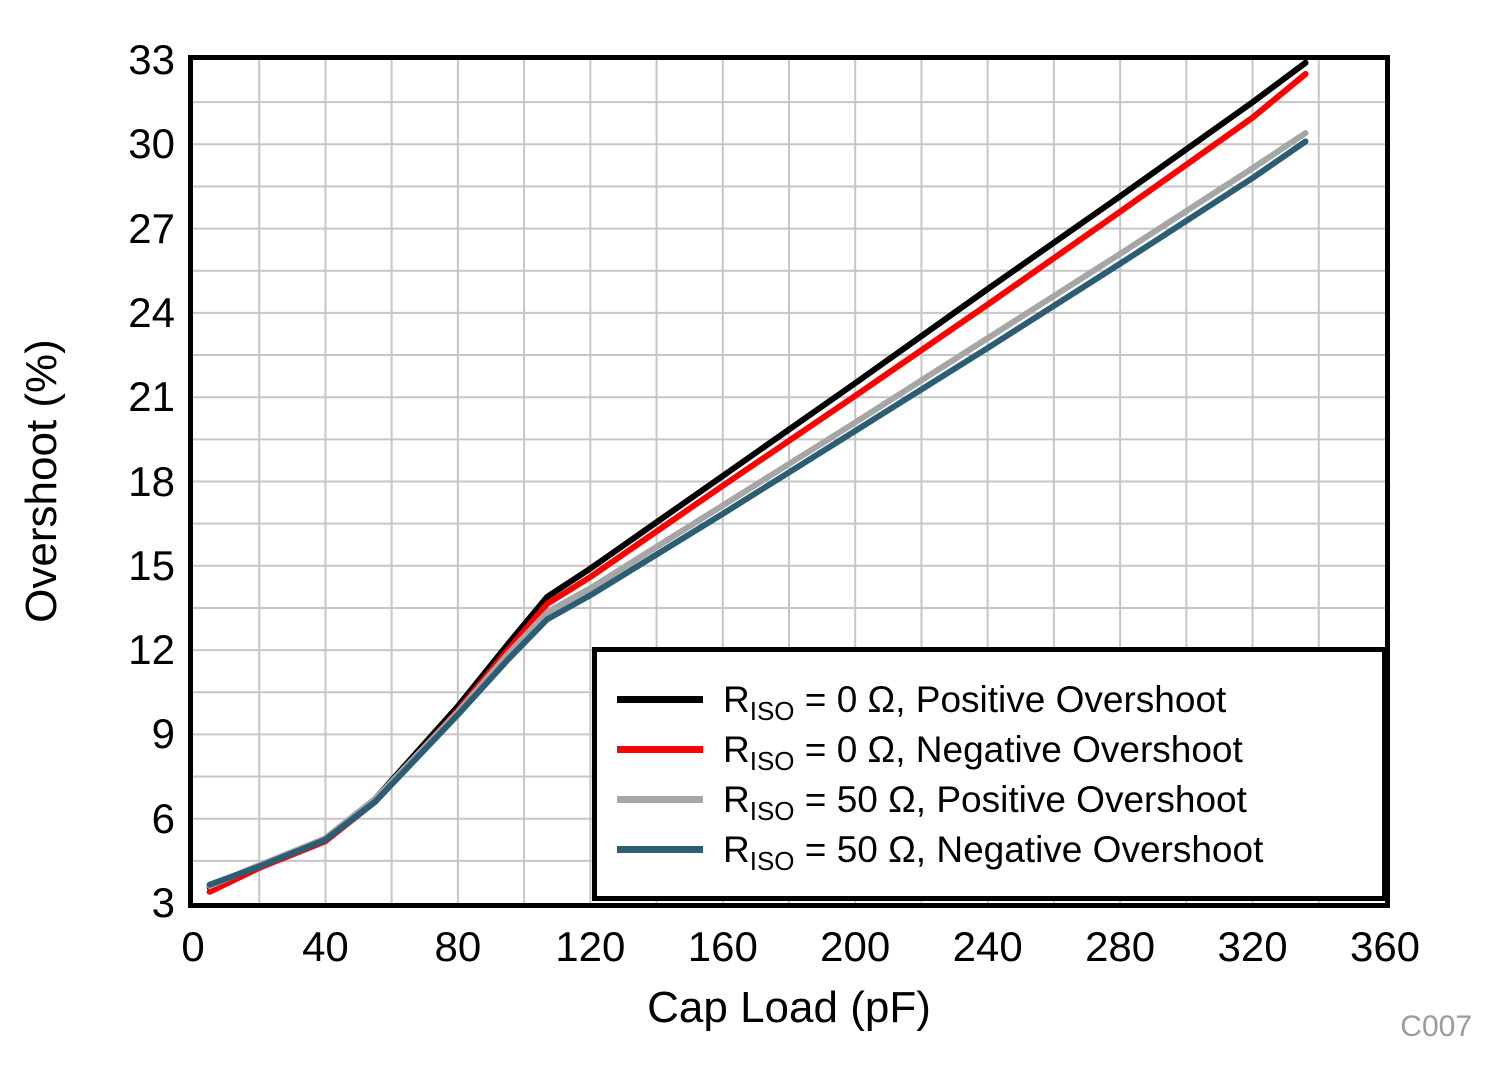  I want to click on y-tick-label: 15, so click(151, 565).